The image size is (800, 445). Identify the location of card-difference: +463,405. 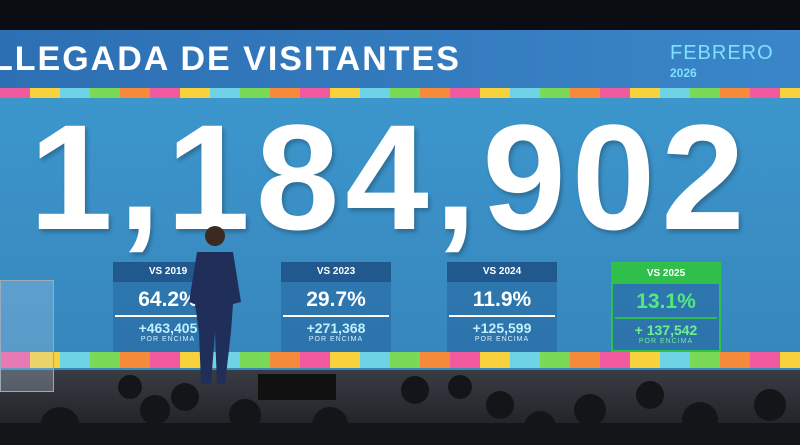
(168, 328).